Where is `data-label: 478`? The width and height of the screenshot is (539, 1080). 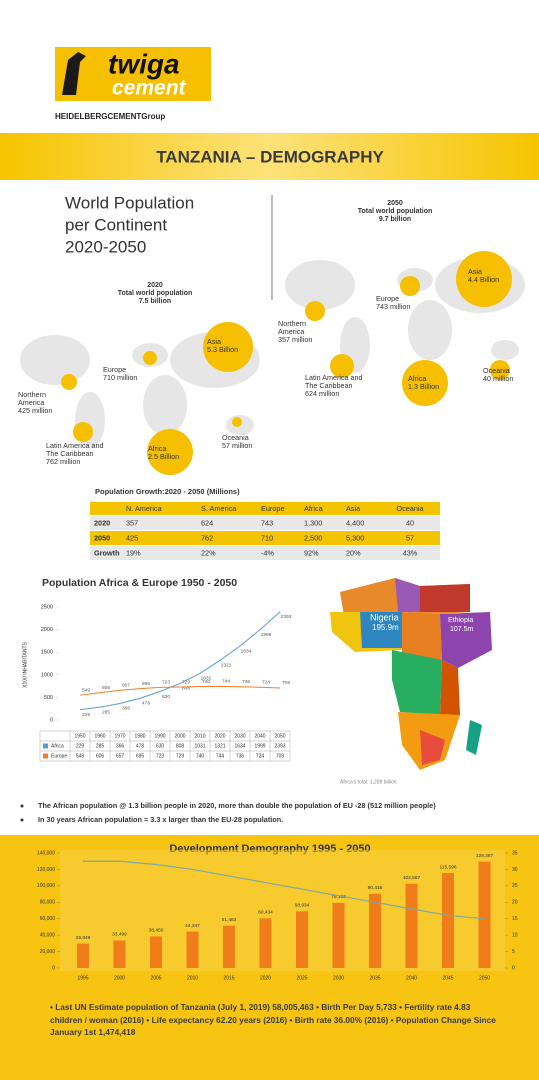 data-label: 478 is located at coordinates (146, 704).